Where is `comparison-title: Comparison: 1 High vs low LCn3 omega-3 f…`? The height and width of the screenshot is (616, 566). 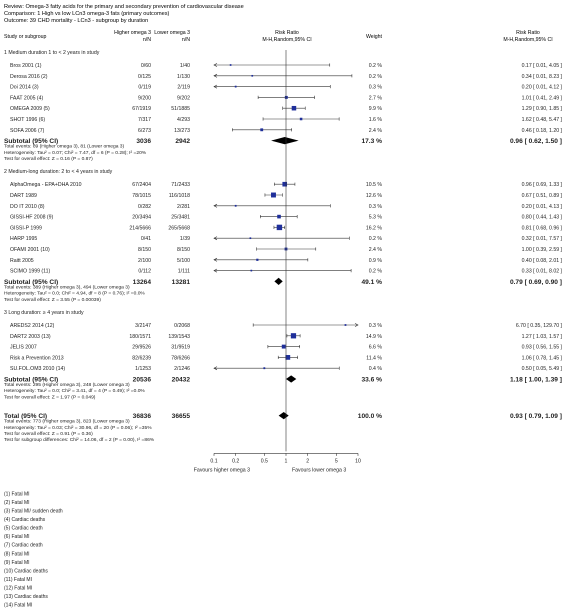
comparison-title: Comparison: 1 High vs low LCn3 omega-3 f… is located at coordinates (87, 14).